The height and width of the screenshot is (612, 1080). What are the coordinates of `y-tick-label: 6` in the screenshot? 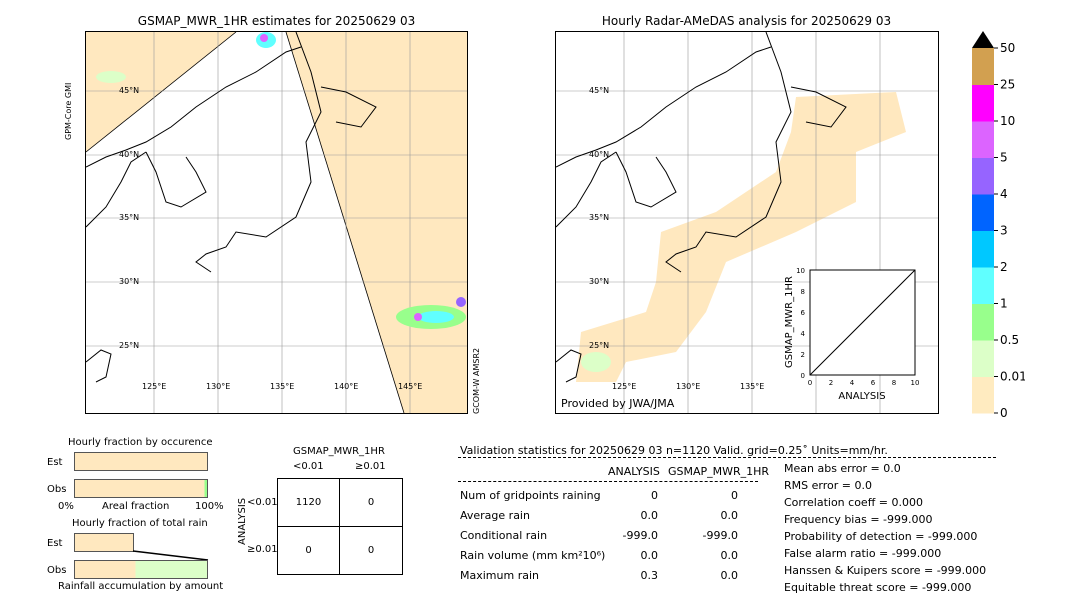 It's located at (803, 313).